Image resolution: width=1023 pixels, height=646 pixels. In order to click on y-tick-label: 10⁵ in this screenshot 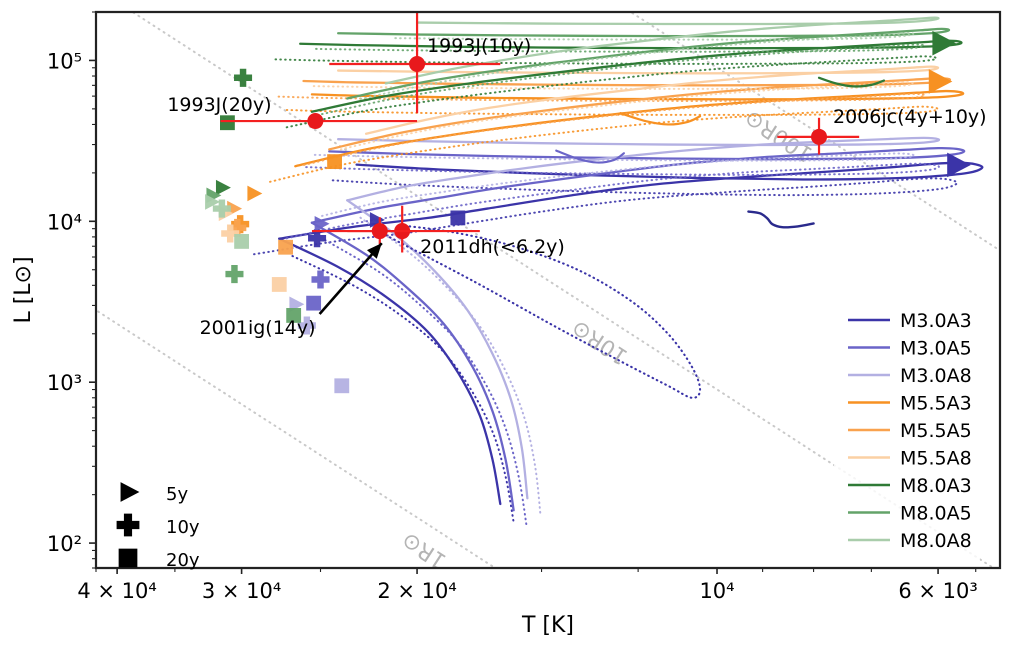, I will do `click(64, 61)`.